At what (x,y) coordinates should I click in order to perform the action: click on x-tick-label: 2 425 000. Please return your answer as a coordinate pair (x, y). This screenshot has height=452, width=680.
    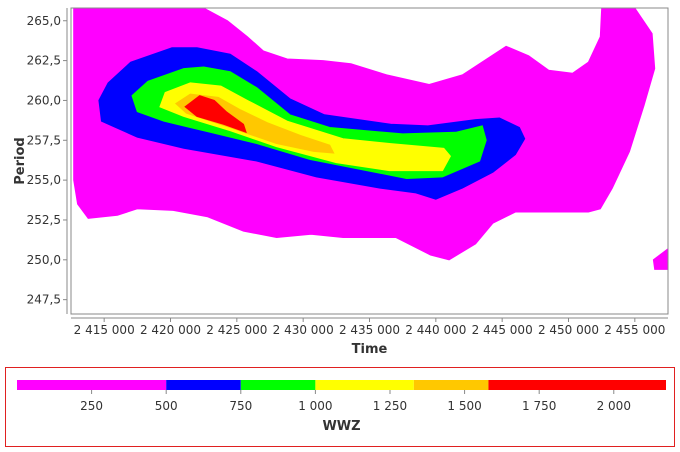
    Looking at the image, I should click on (236, 330).